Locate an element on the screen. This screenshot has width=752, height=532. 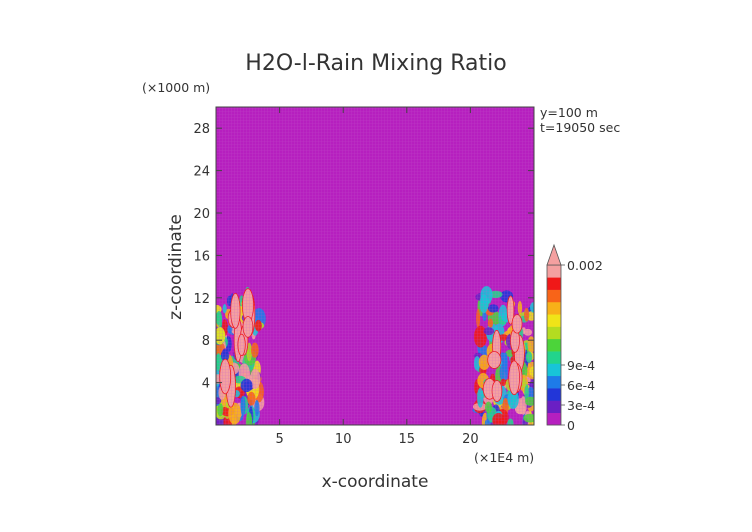
annotation-y: y=100 m is located at coordinates (569, 112).